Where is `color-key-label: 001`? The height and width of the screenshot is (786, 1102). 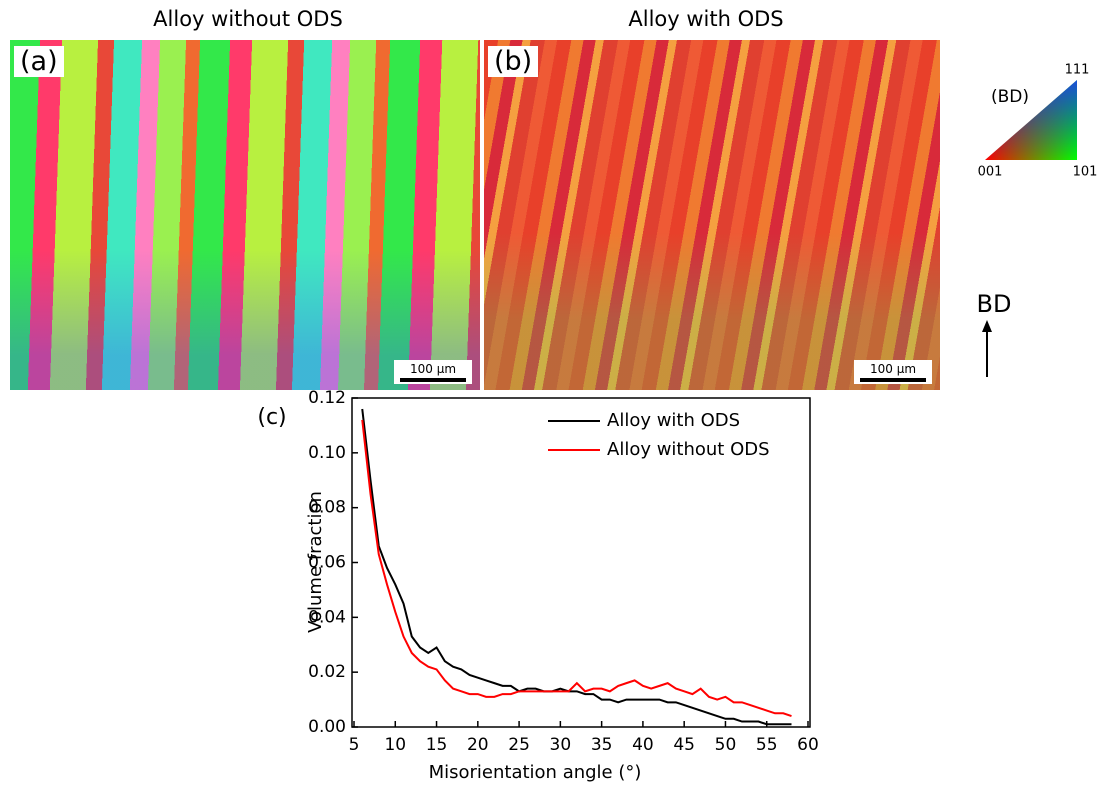
color-key-label: 001 is located at coordinates (990, 172).